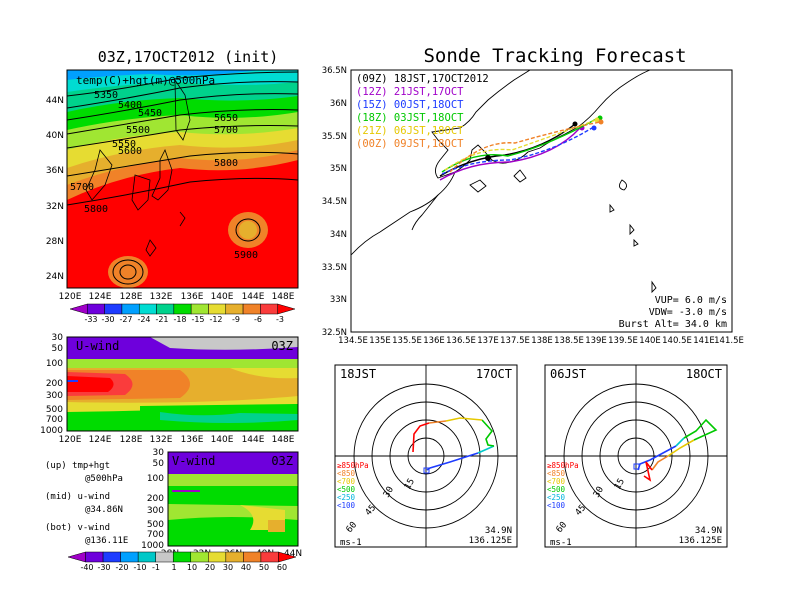  What do you see at coordinates (380, 341) in the screenshot?
I see `lon-tick: 135E` at bounding box center [380, 341].